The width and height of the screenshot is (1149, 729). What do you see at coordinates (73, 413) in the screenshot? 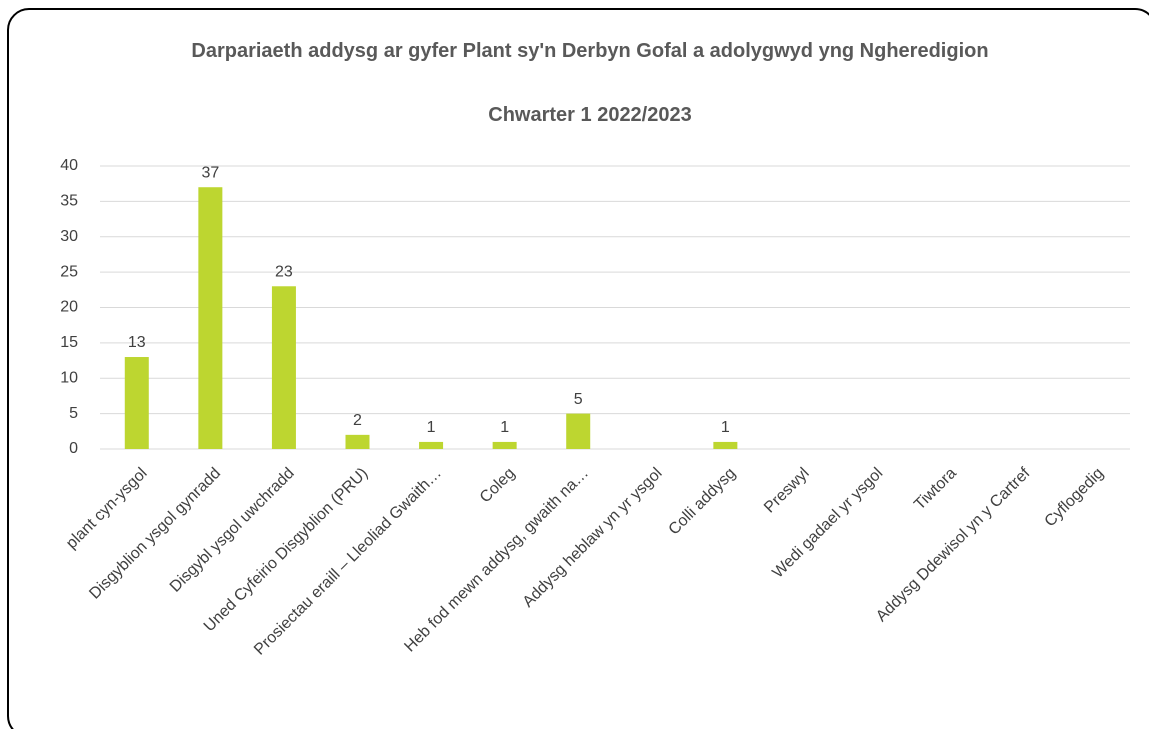
I see `y-tick-label: 5` at bounding box center [73, 413].